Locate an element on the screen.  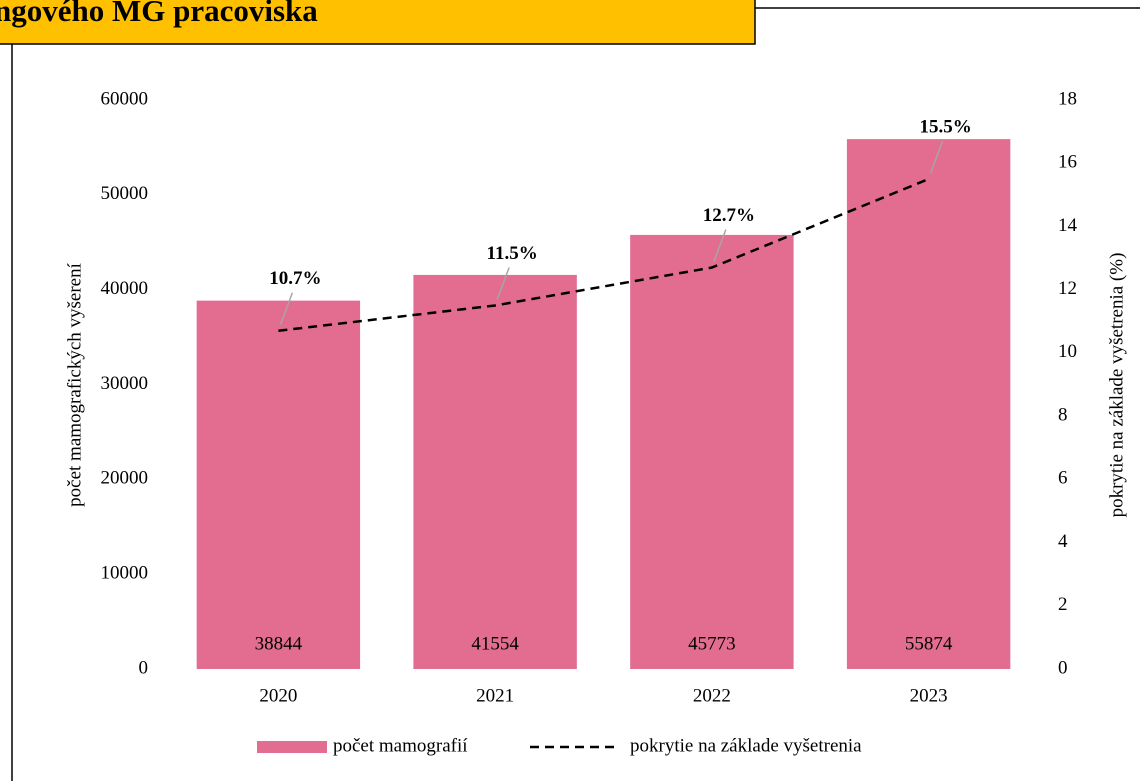
bar-value-label: 45773 is located at coordinates (712, 643).